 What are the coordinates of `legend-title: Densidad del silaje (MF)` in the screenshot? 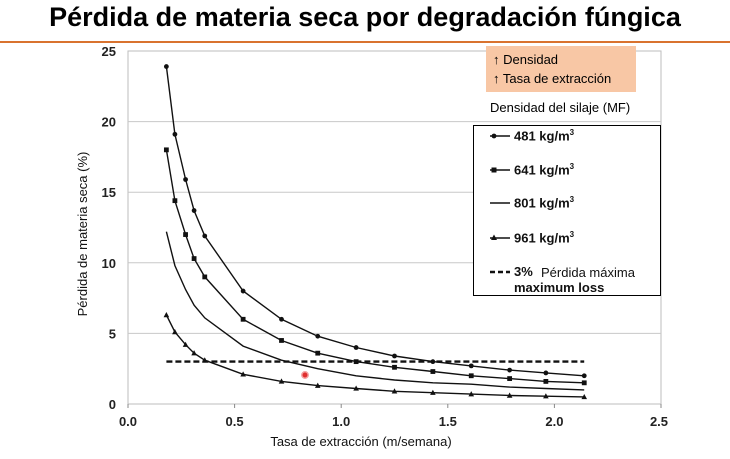 It's located at (560, 107).